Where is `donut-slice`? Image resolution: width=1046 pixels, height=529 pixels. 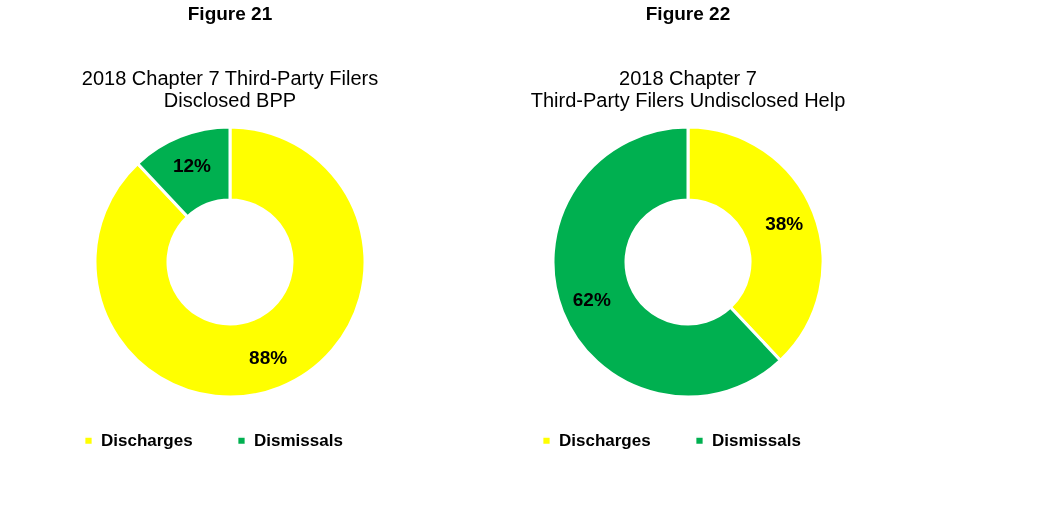 donut-slice is located at coordinates (230, 262).